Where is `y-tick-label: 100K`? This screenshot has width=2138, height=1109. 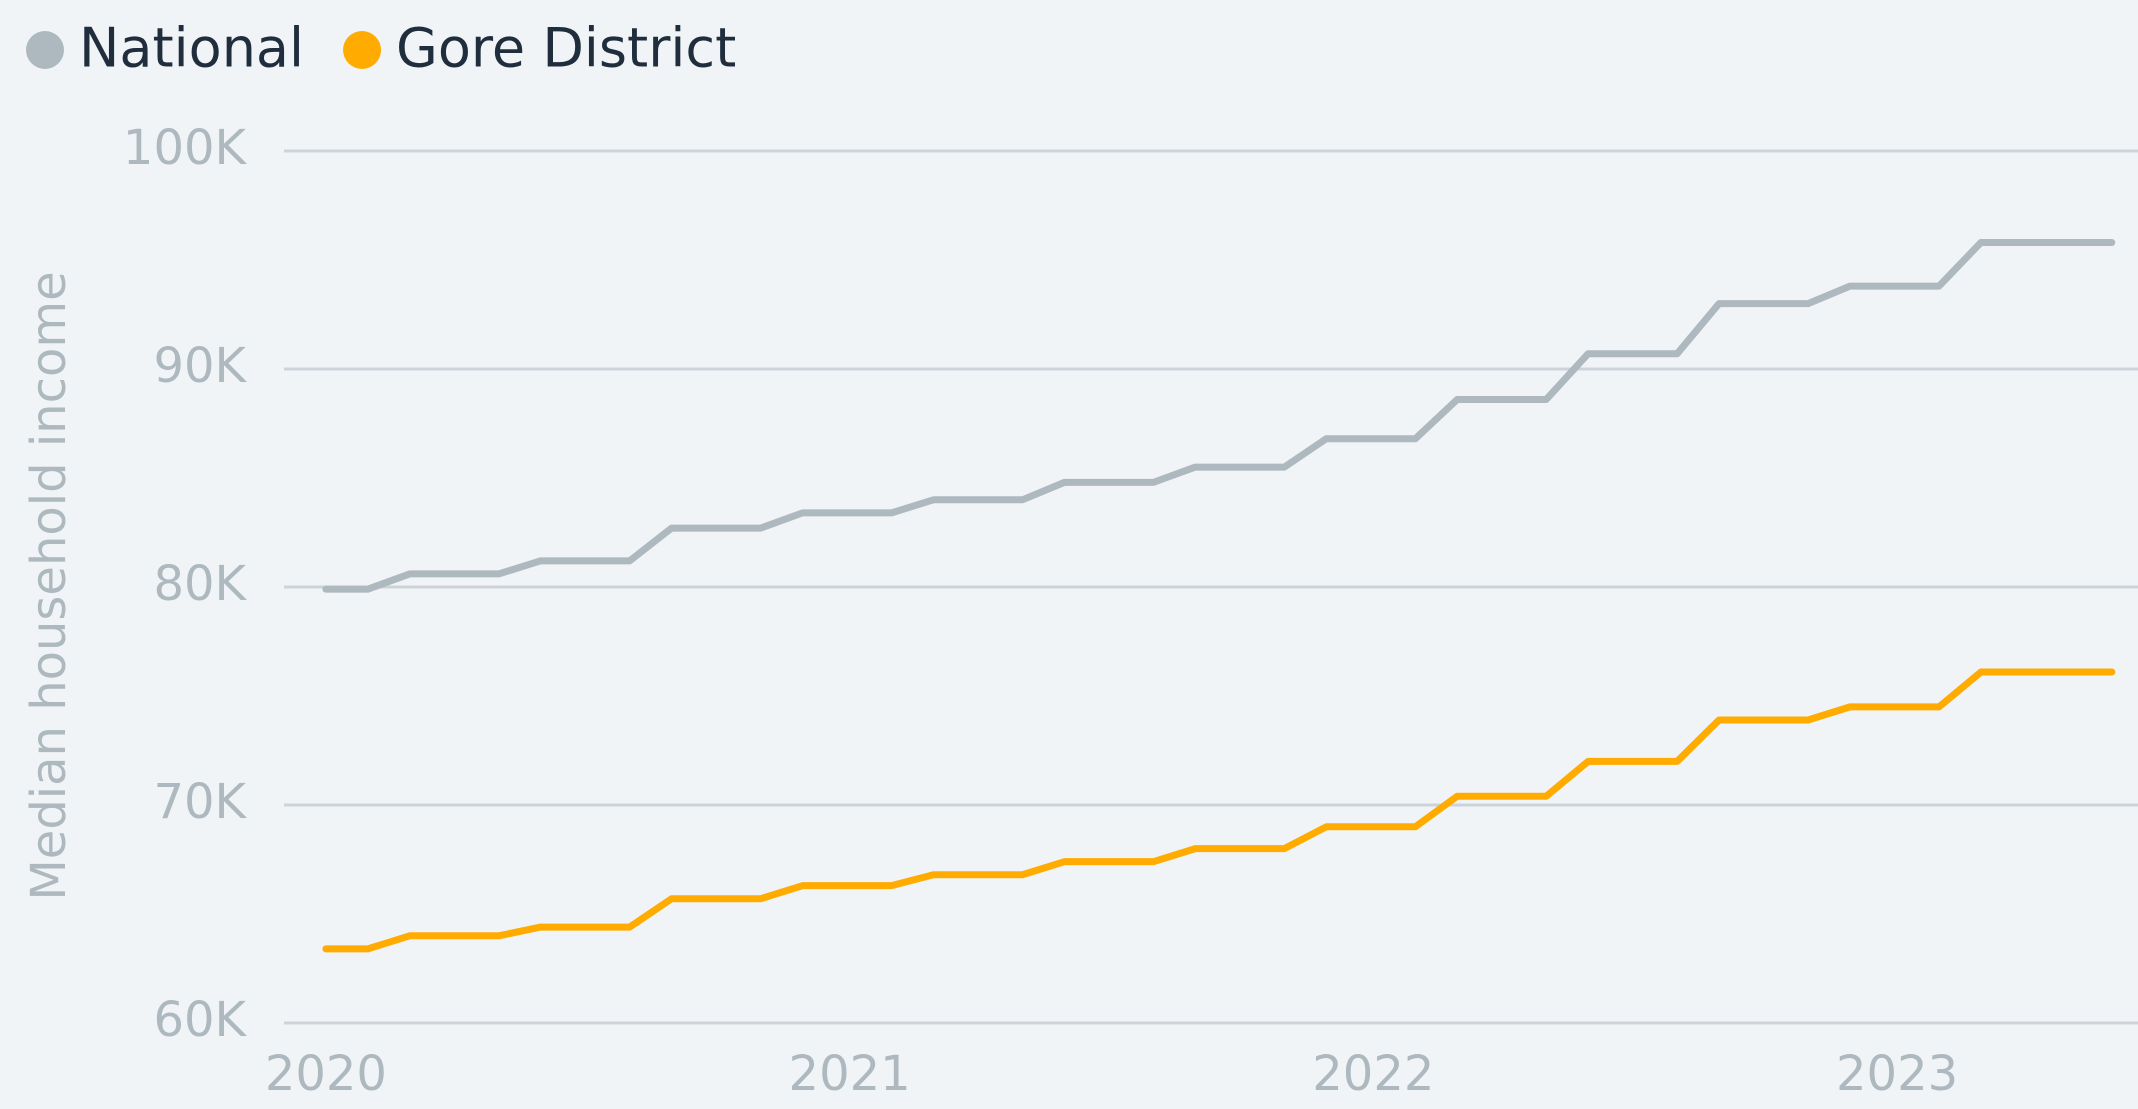 y-tick-label: 100K is located at coordinates (185, 148).